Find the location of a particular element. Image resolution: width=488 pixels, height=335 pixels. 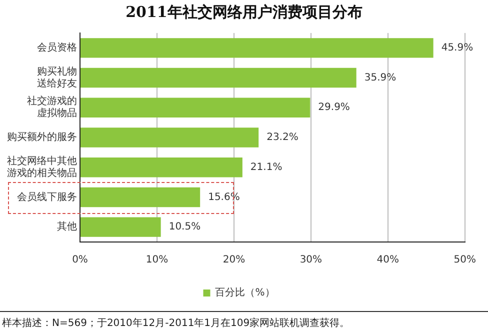

y-tick-label: 社交游戏的虚拟物品 is located at coordinates (52, 107).